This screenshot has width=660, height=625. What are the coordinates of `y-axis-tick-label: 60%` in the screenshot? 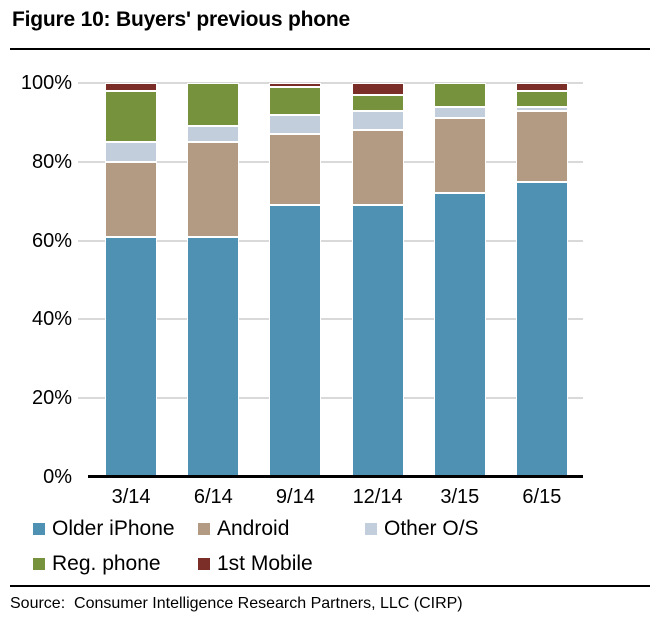 It's located at (51, 240).